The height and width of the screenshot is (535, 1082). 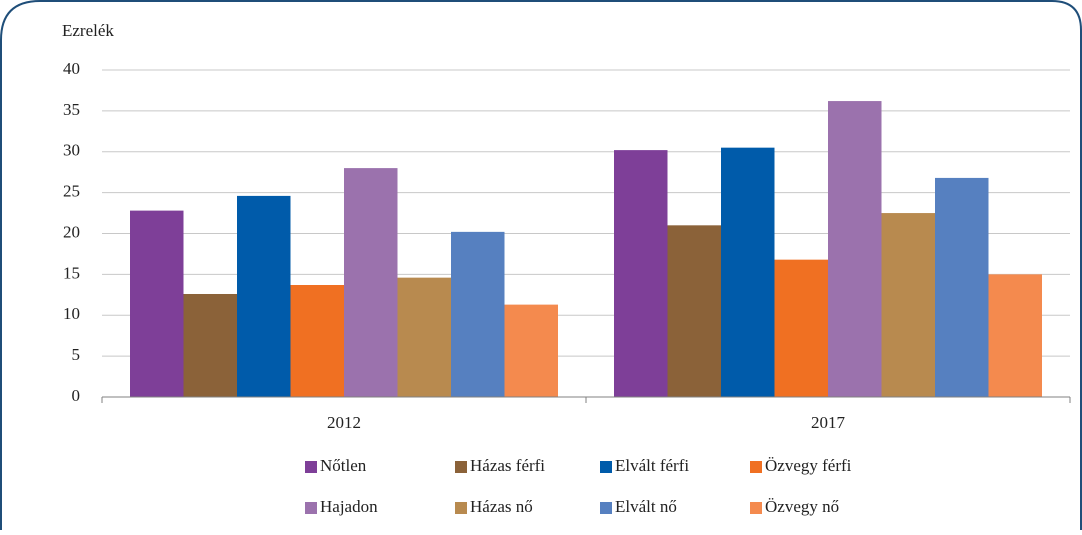 What do you see at coordinates (652, 465) in the screenshot?
I see `legend-label: Elvált férfi` at bounding box center [652, 465].